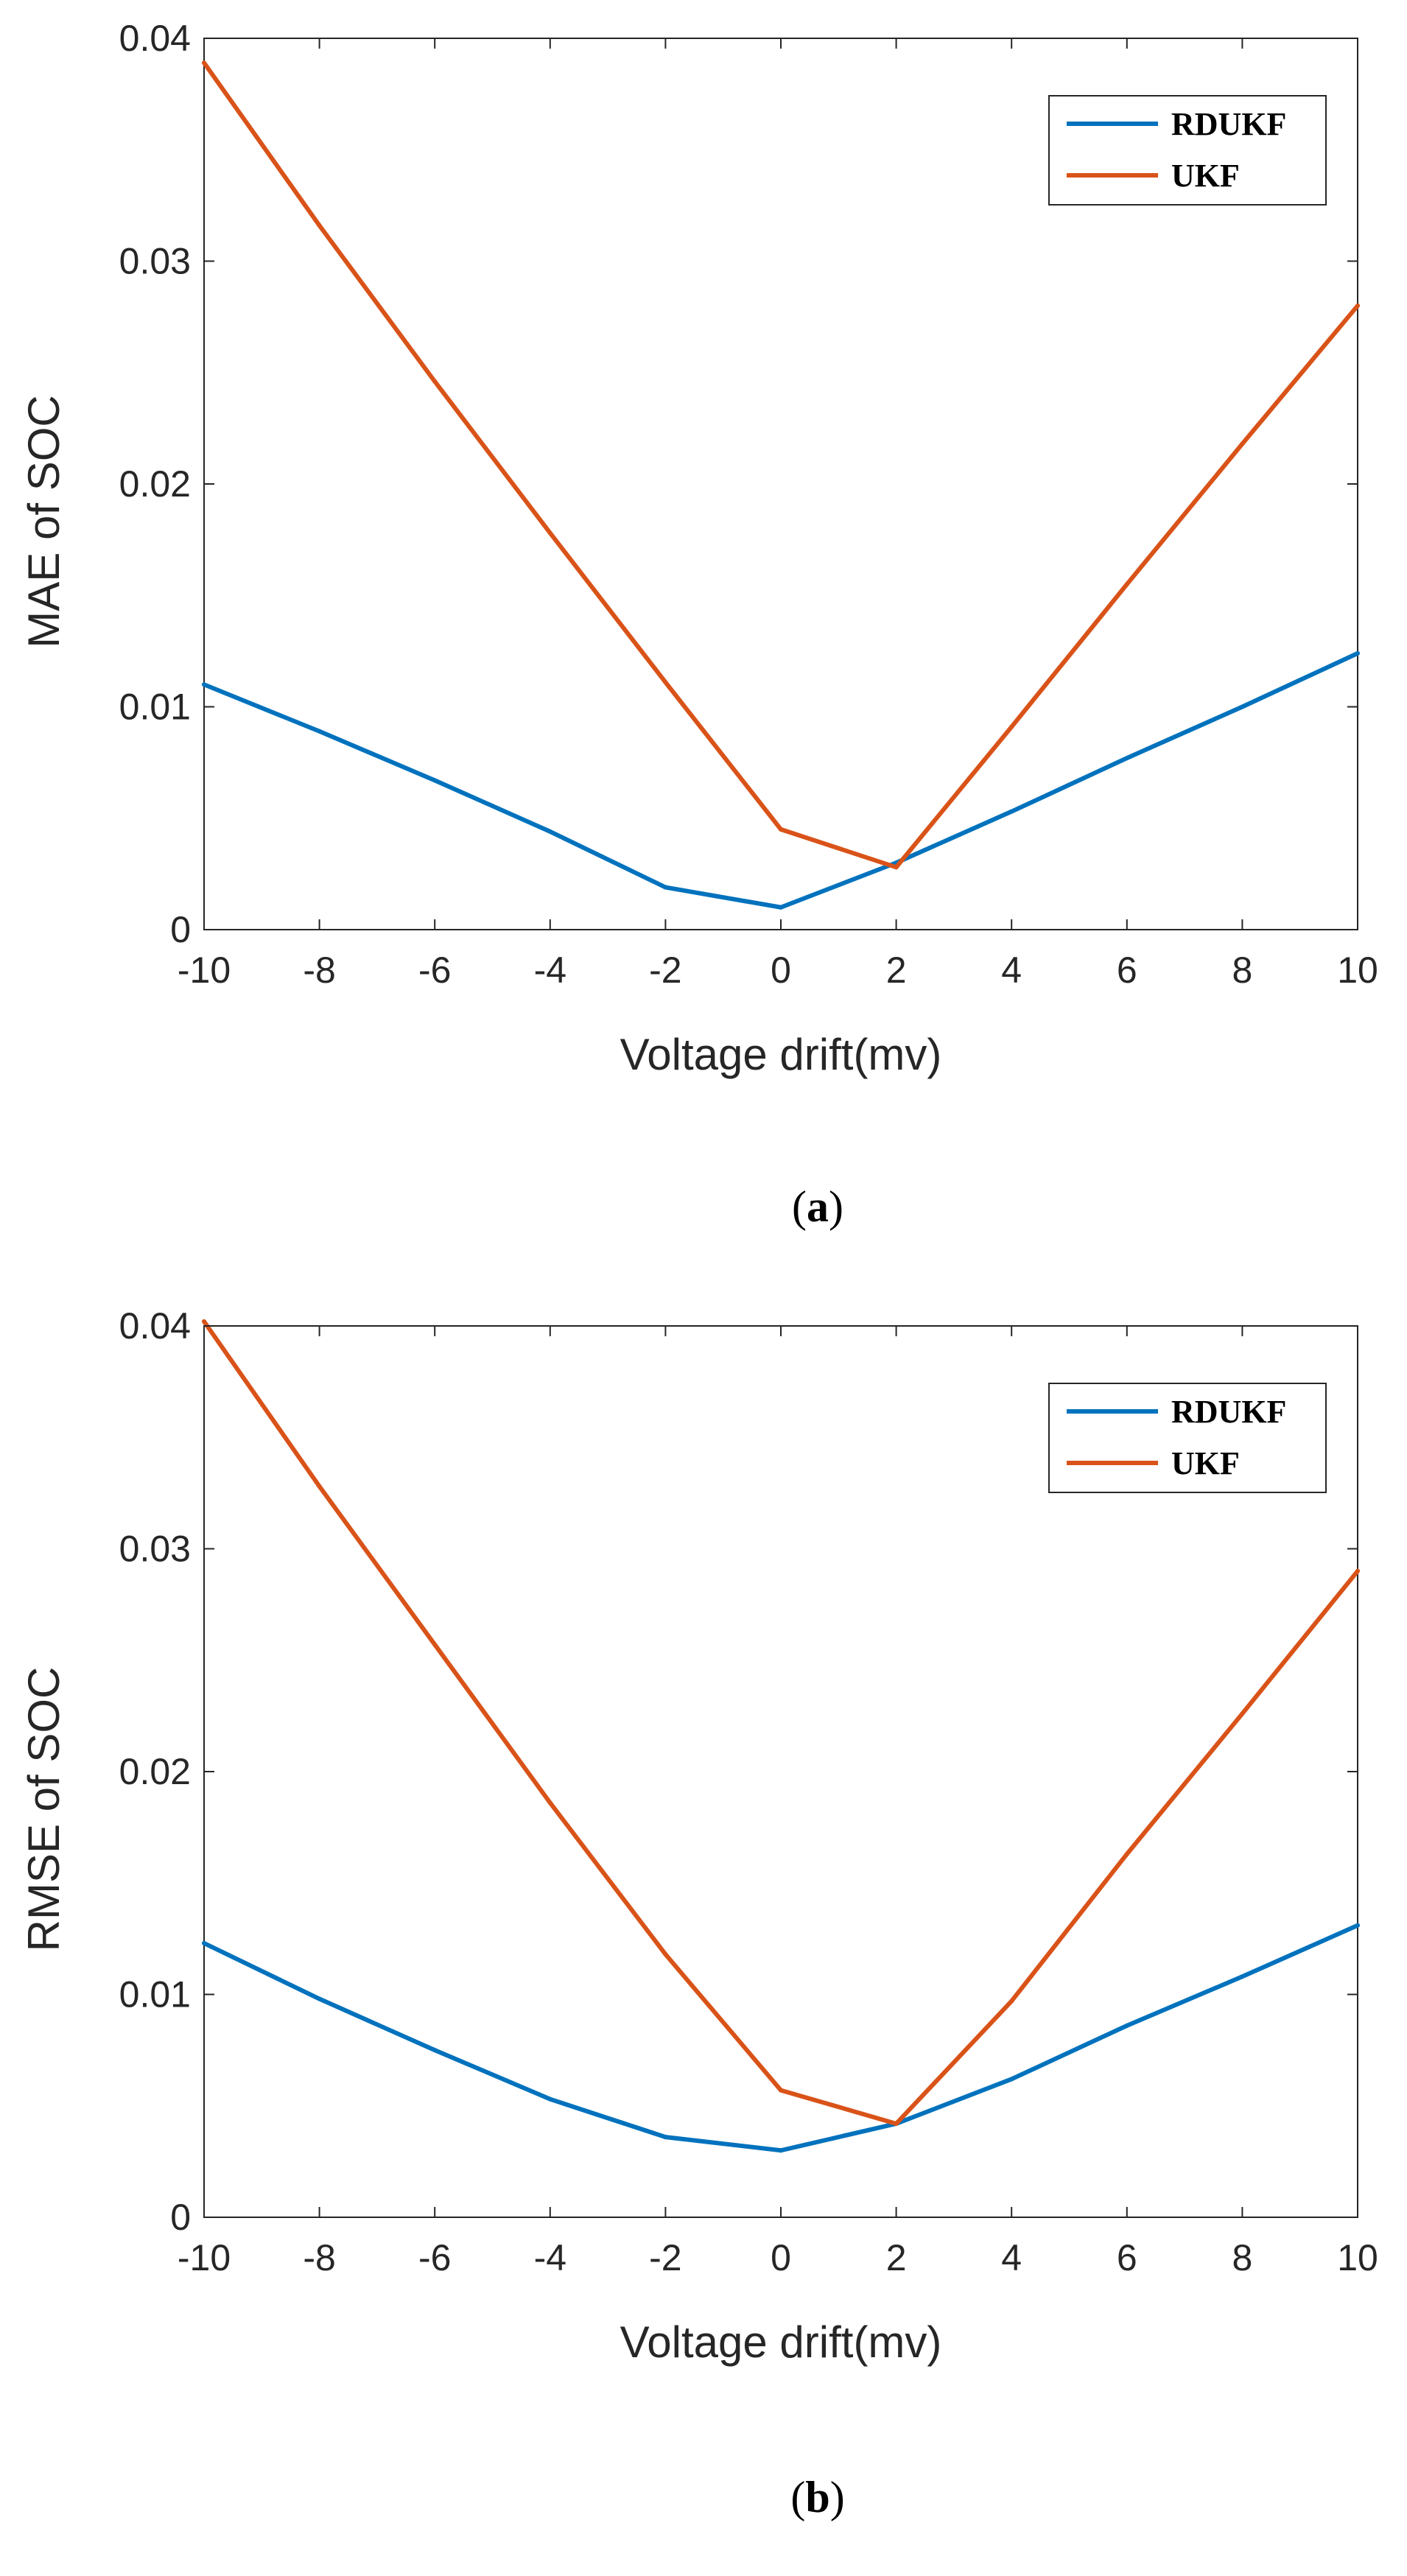  I want to click on legend: RDUKF UKF, so click(1187, 1438).